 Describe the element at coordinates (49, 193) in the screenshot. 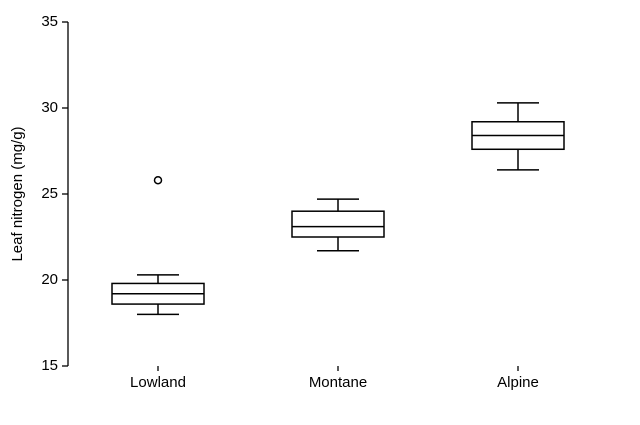

I see `y-tick-label: 25` at that location.